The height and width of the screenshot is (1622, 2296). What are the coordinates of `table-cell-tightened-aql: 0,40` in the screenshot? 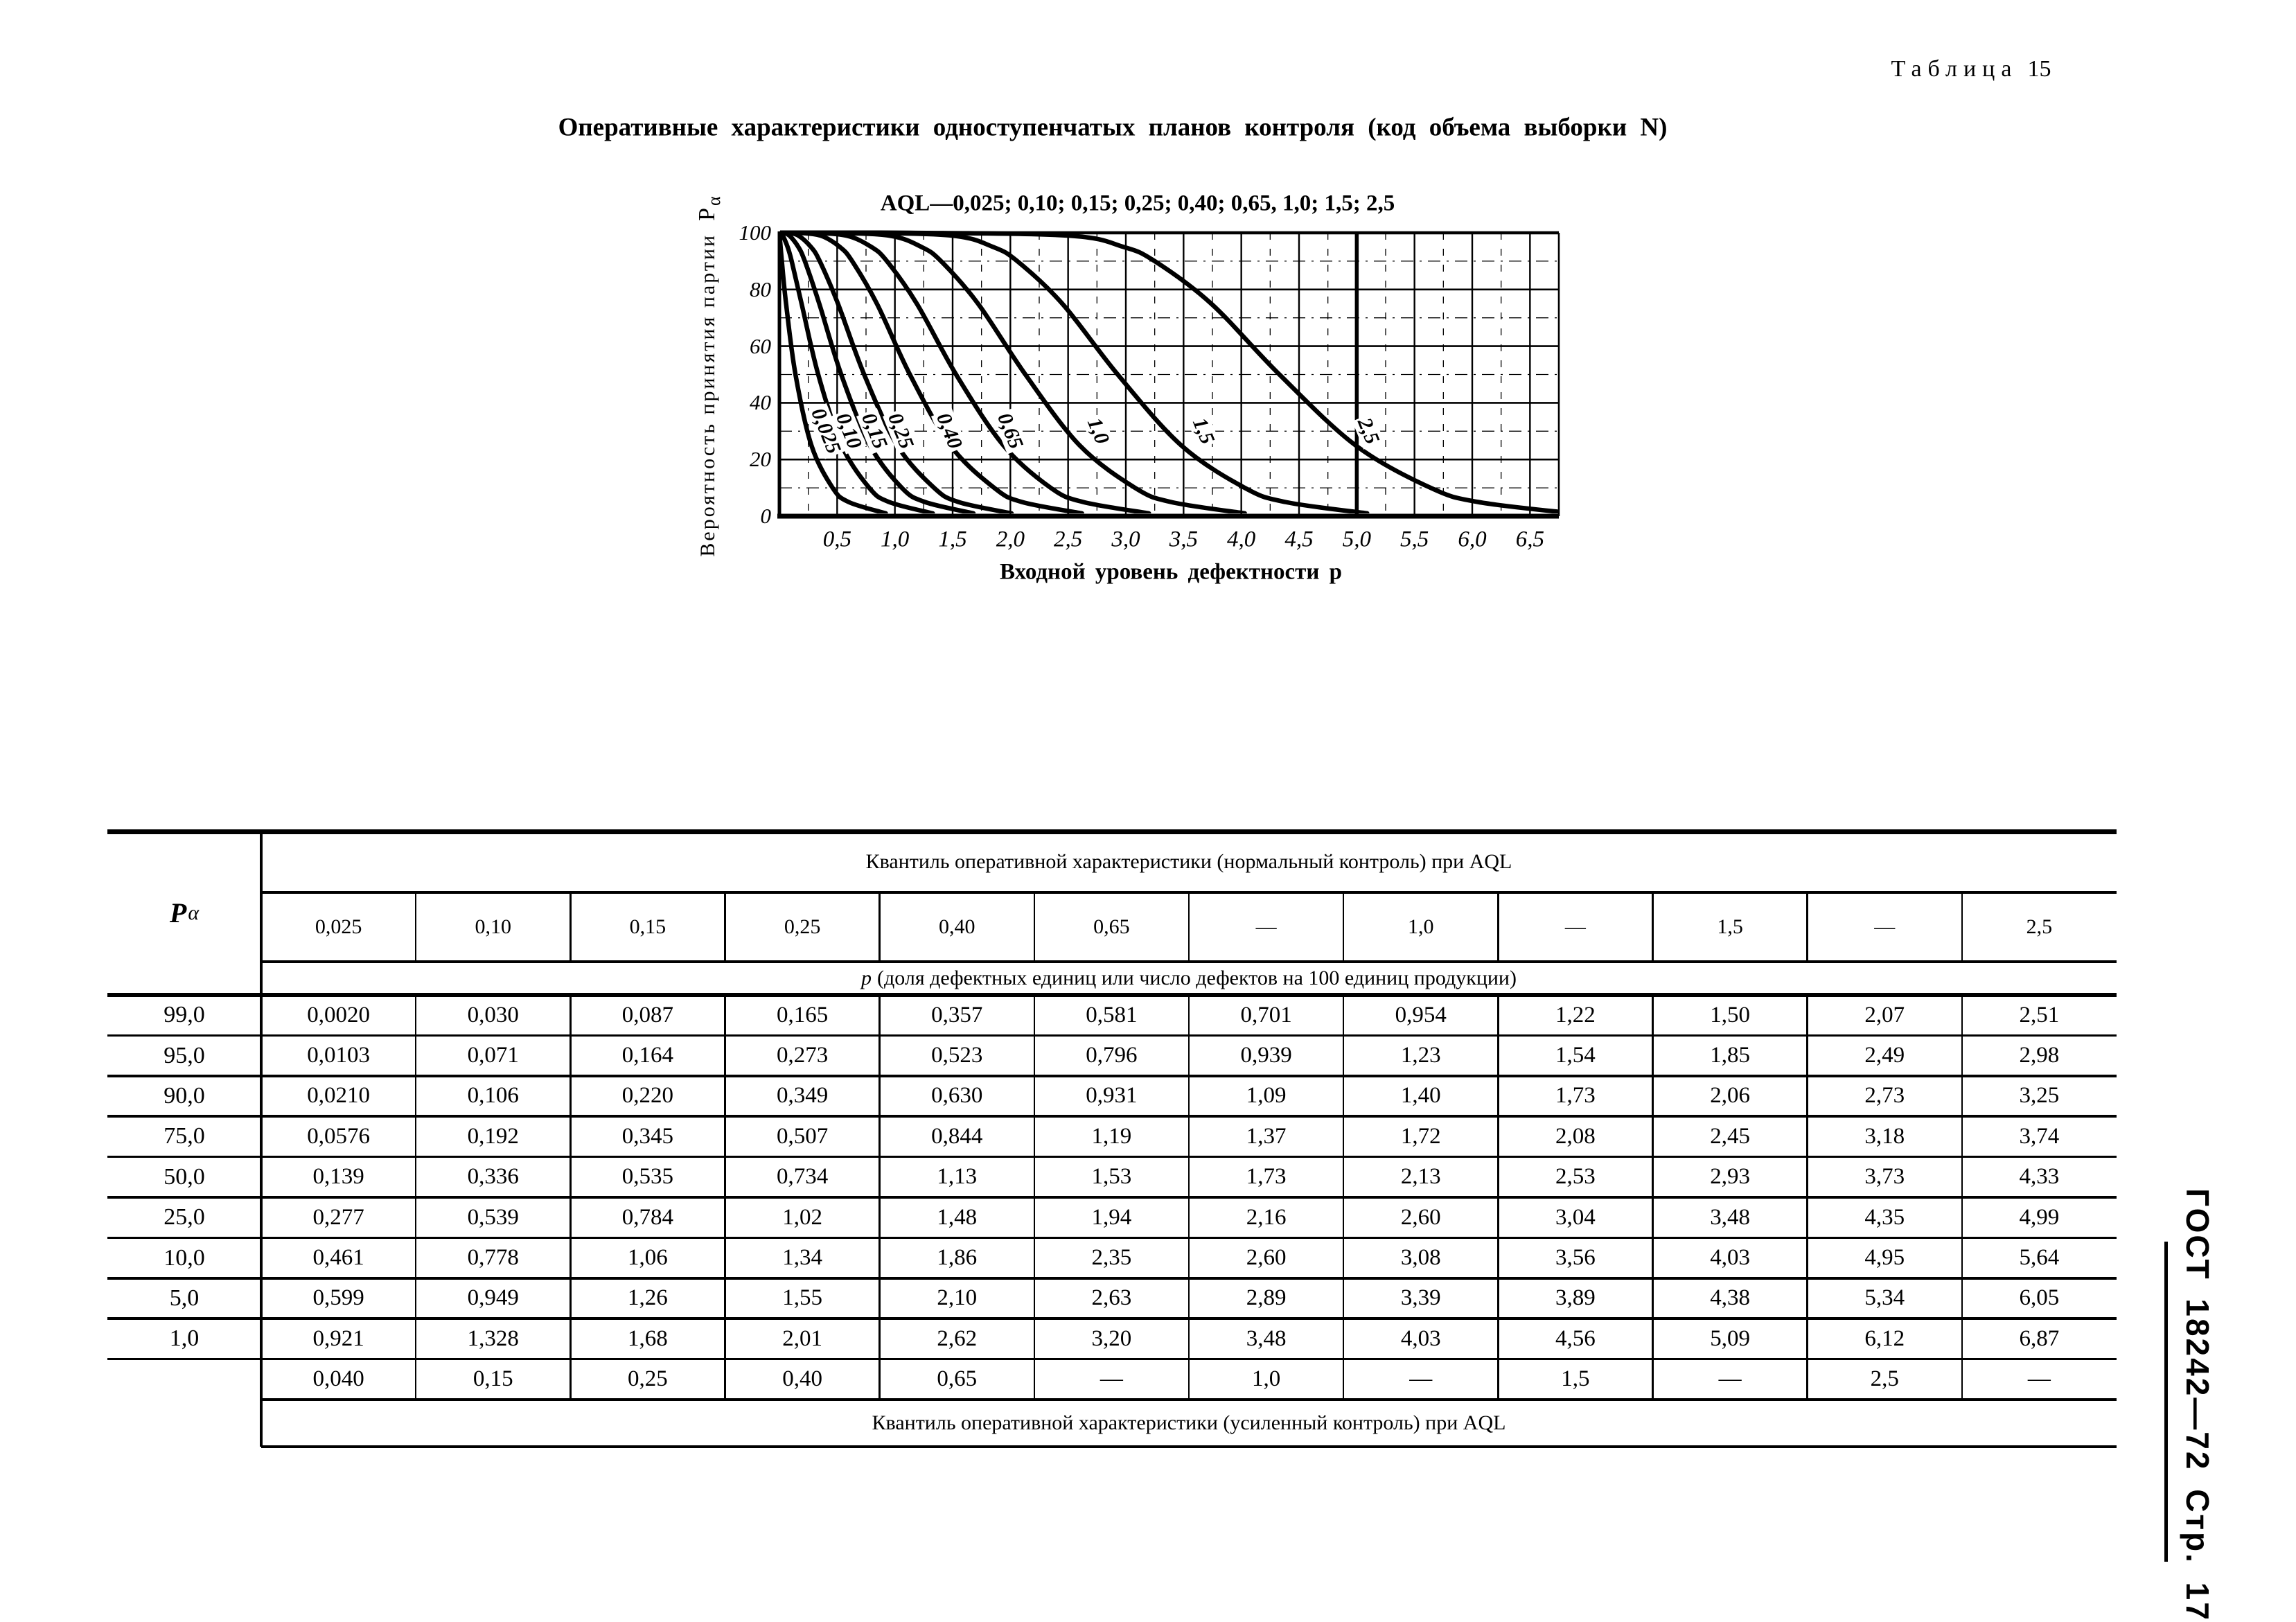 It's located at (802, 1379).